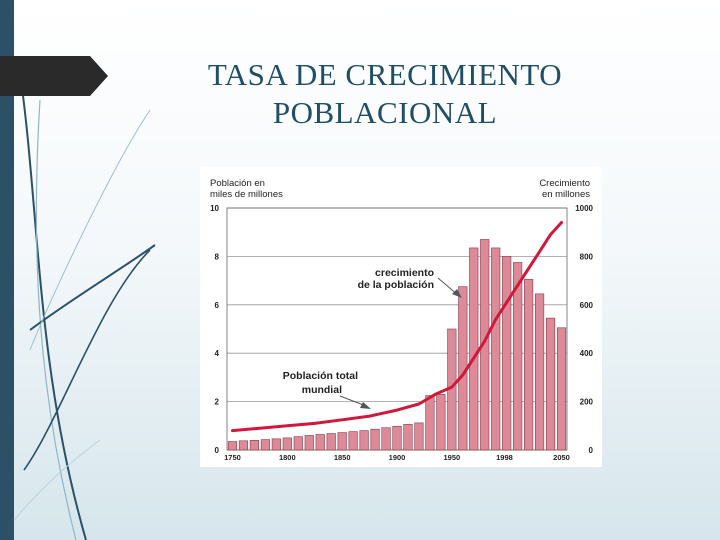  I want to click on left-tick-label: 2, so click(217, 402).